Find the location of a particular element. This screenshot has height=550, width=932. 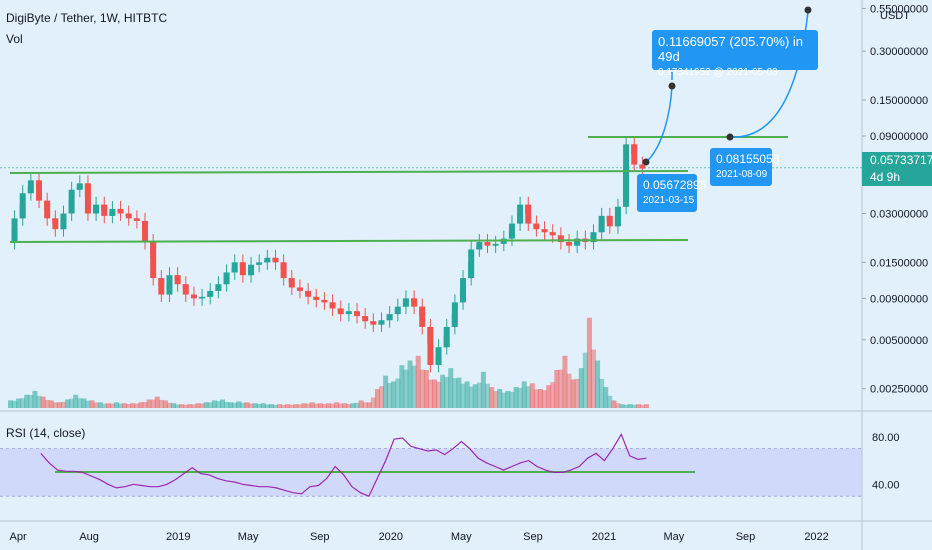

y-tick-label: 0.03000000 is located at coordinates (899, 214).